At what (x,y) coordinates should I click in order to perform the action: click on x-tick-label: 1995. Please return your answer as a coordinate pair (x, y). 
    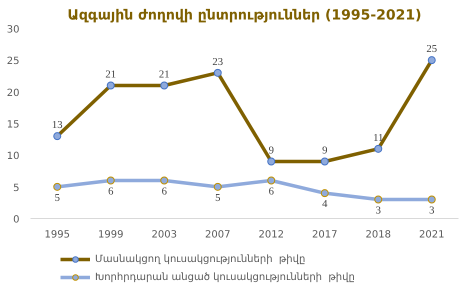
    Looking at the image, I should click on (57, 235).